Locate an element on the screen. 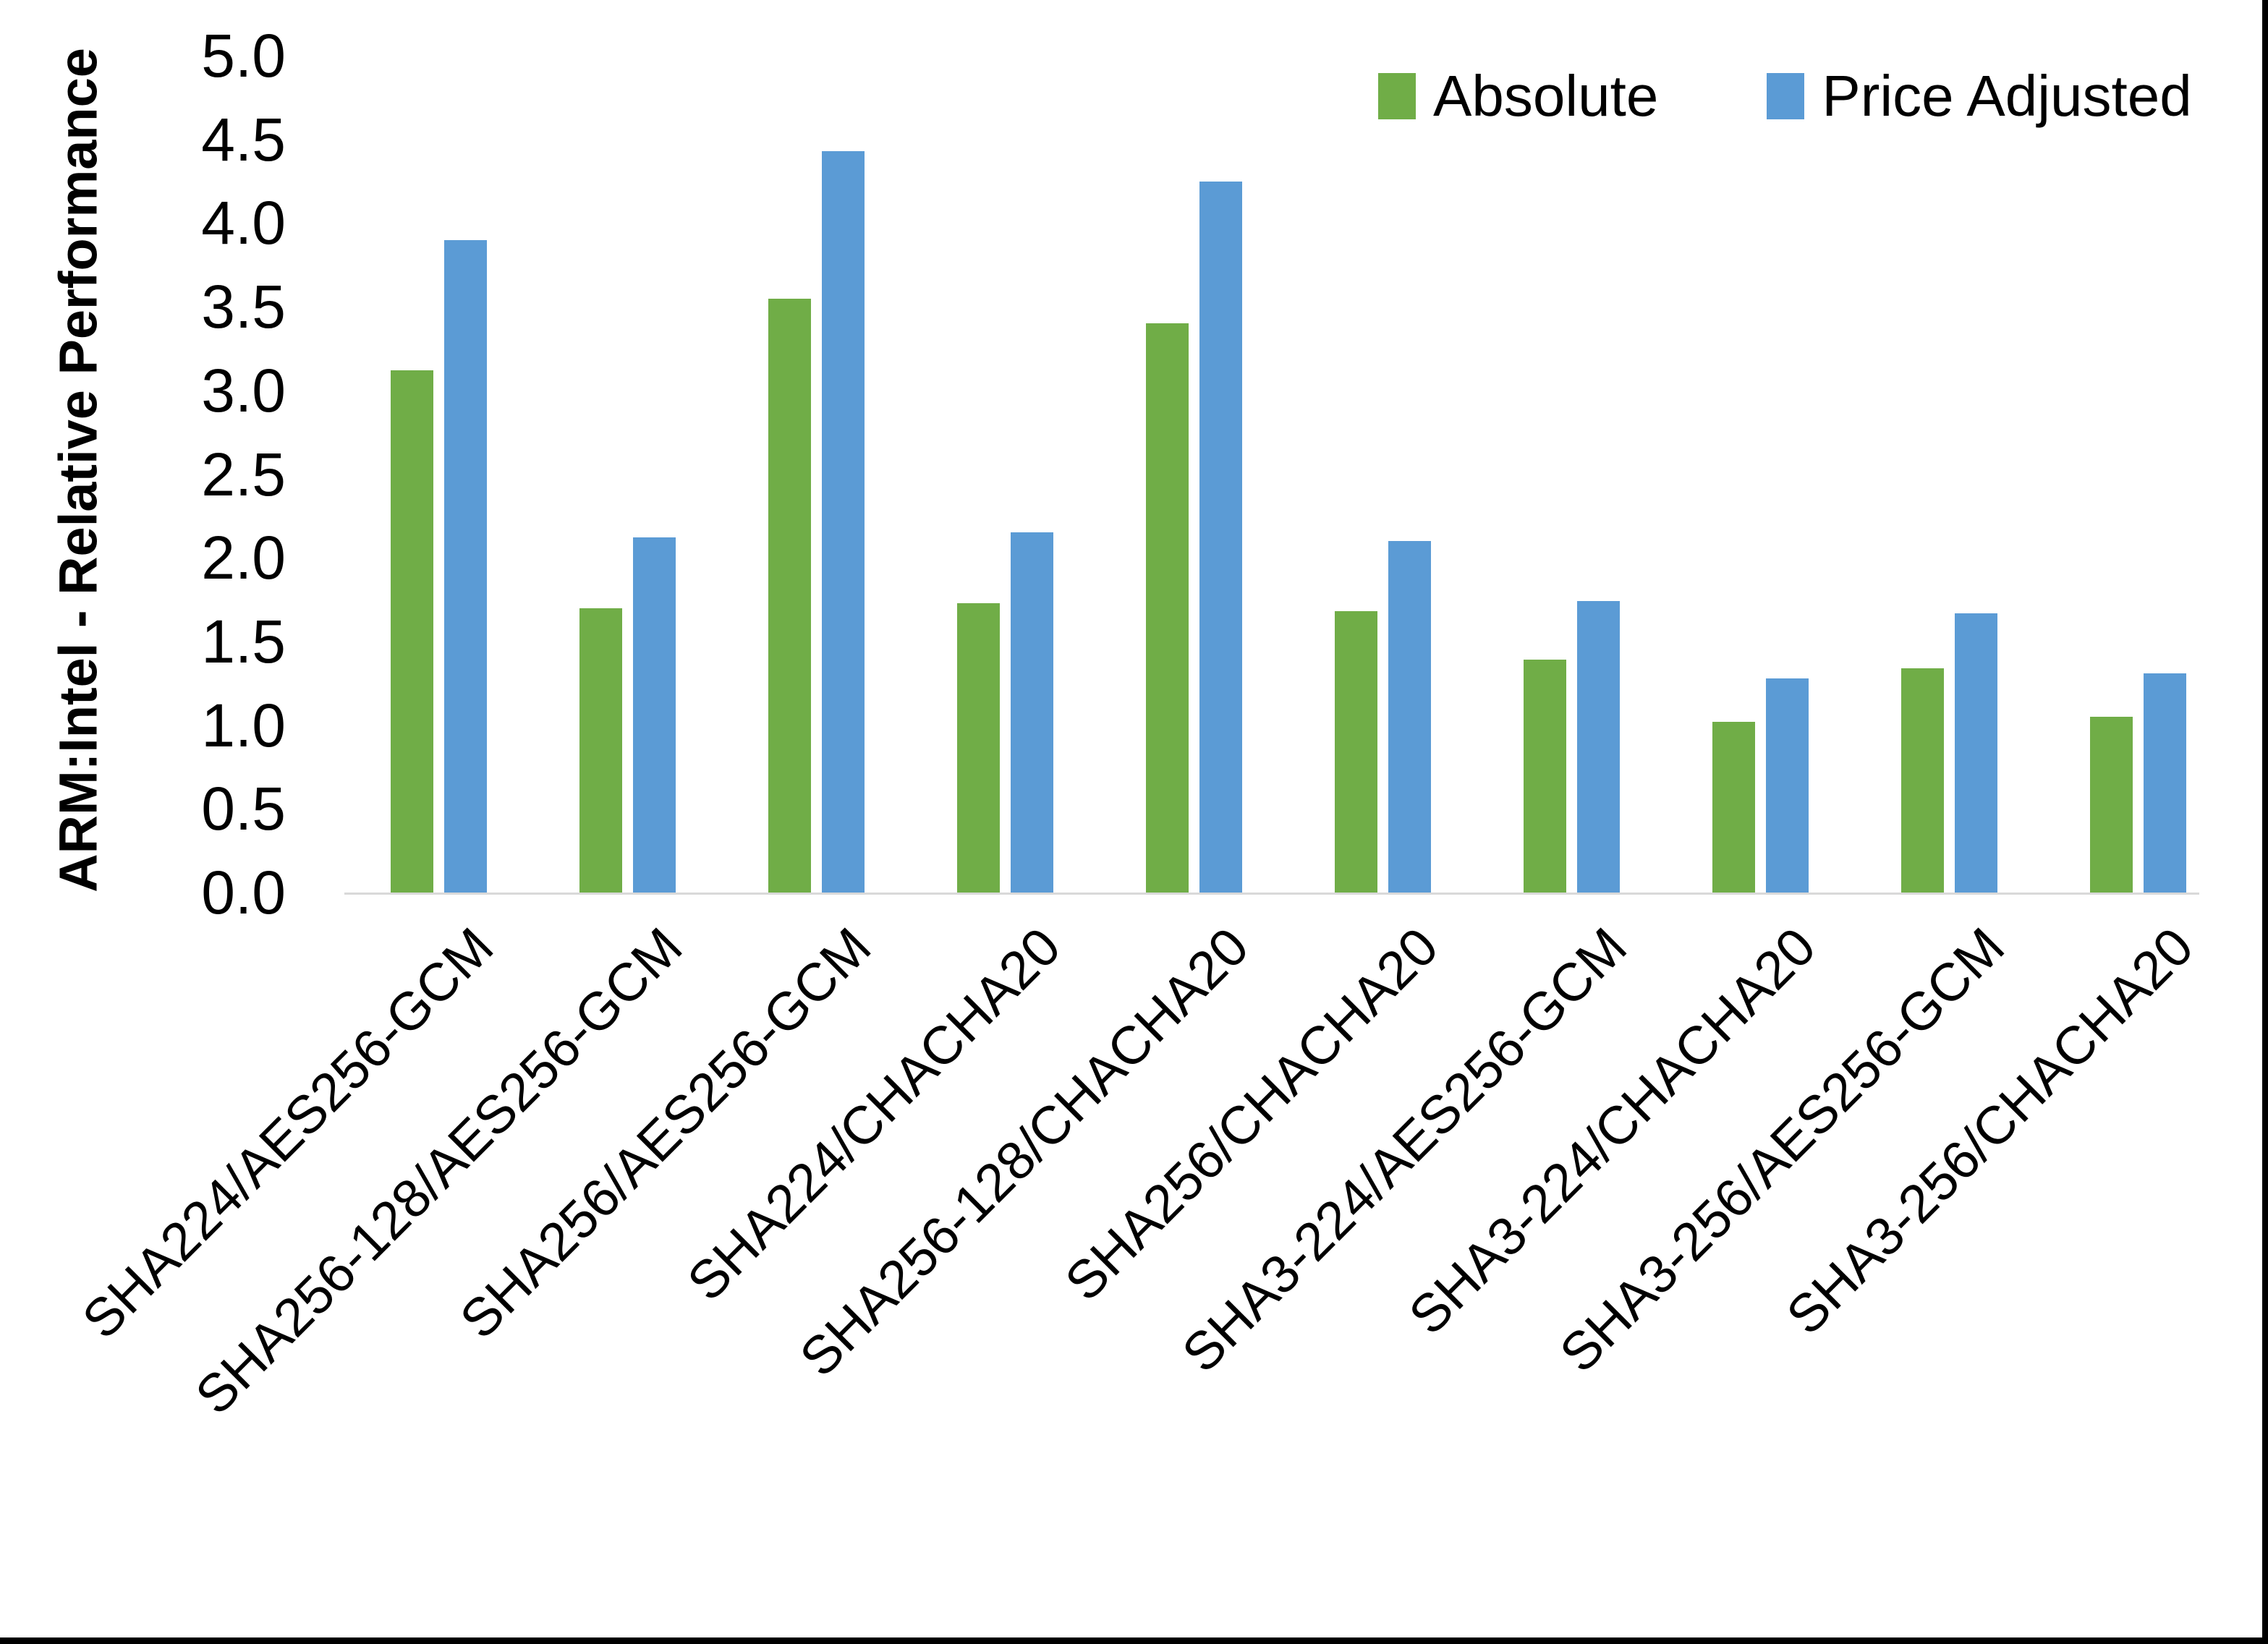 This screenshot has height=1644, width=2268. legend-label-price-adjusted: Price Adjusted is located at coordinates (2007, 96).